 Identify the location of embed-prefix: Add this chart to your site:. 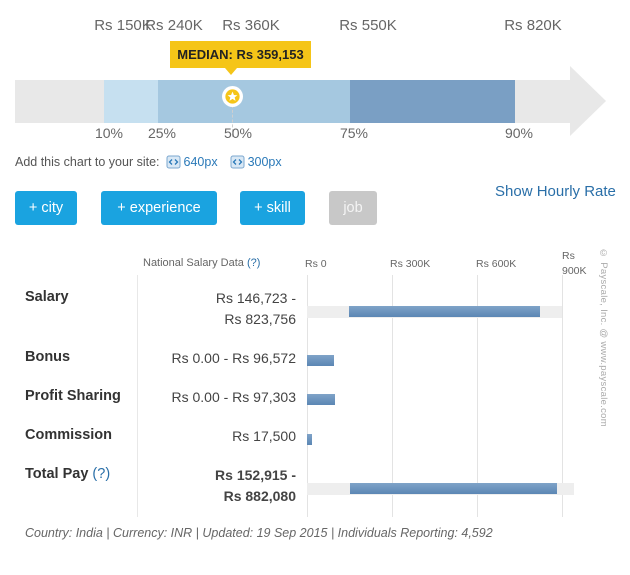
(87, 162).